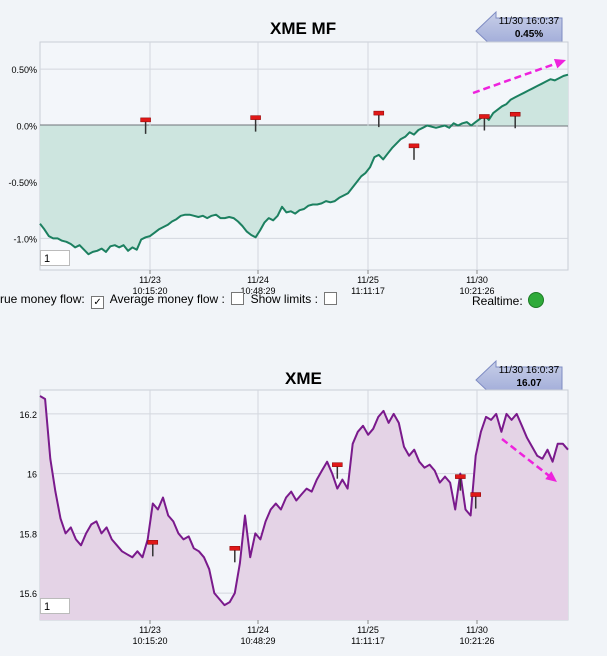 The image size is (607, 656). I want to click on y-tick-label: 0.0%, so click(26, 127).